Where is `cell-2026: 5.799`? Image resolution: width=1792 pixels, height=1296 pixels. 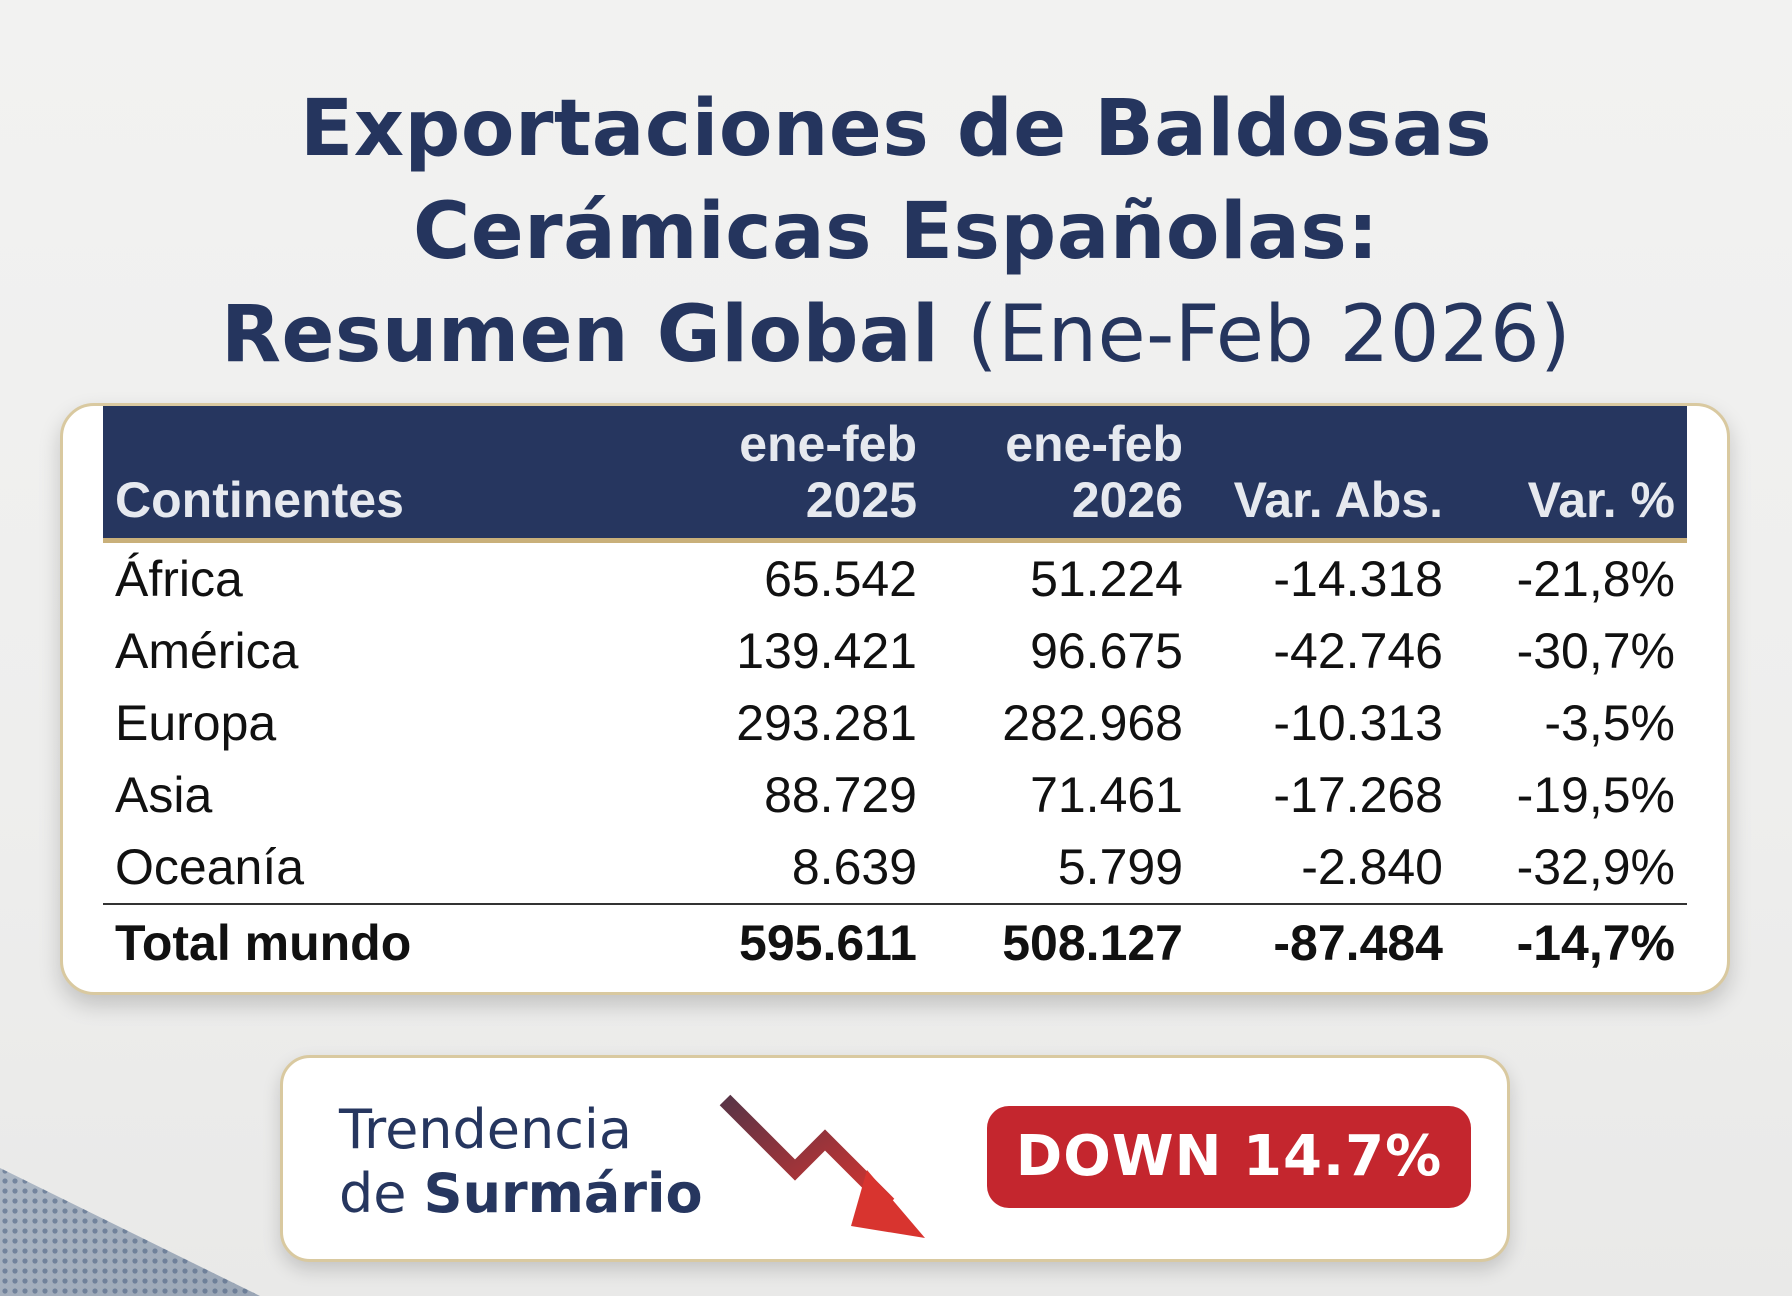
cell-2026: 5.799 is located at coordinates (1120, 867).